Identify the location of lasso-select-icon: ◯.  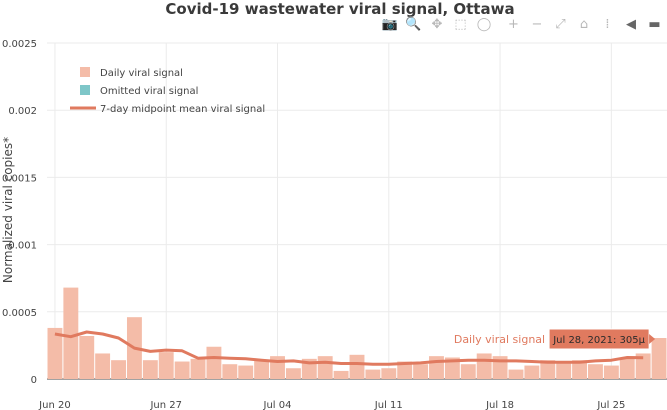
(484, 24).